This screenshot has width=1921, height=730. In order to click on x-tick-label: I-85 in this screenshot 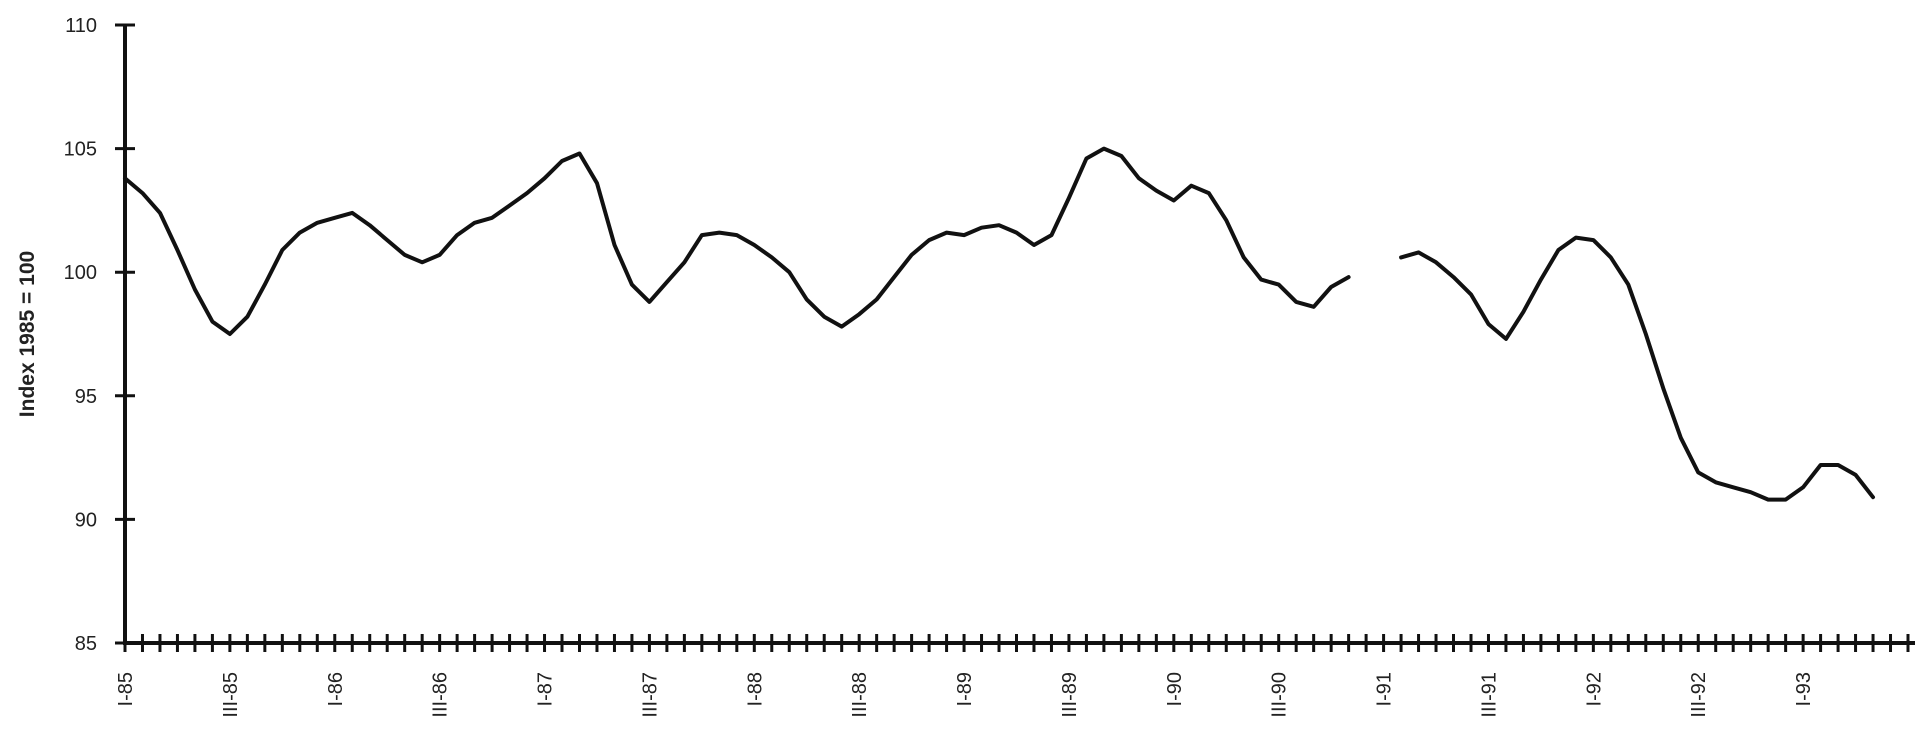, I will do `click(126, 689)`.